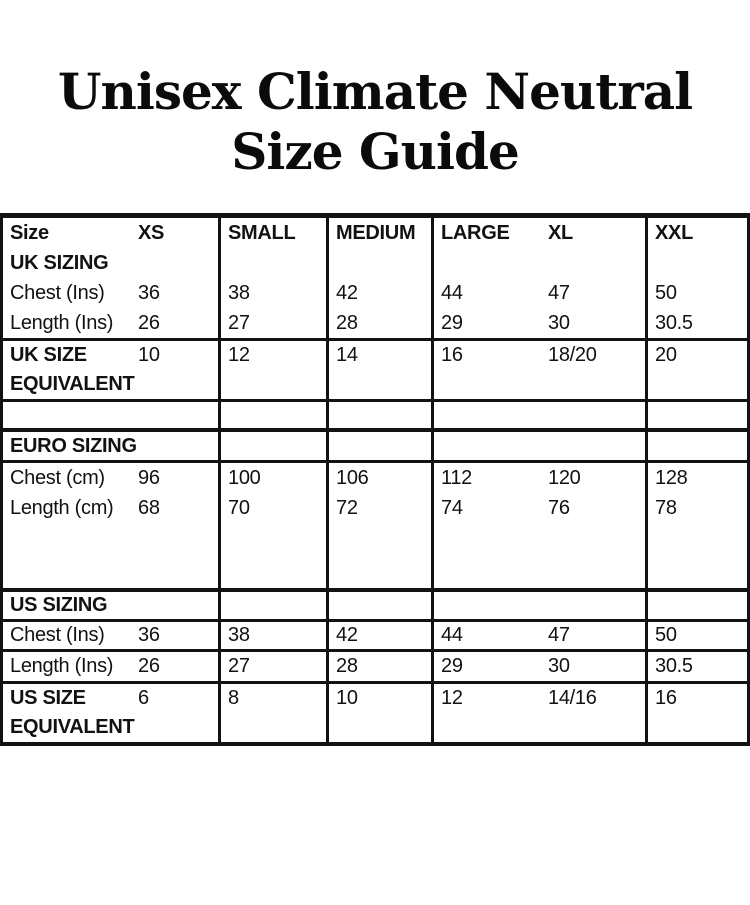 The width and height of the screenshot is (750, 905). Describe the element at coordinates (48, 355) in the screenshot. I see `uk-equivalent-label-line1: UK SIZE` at that location.